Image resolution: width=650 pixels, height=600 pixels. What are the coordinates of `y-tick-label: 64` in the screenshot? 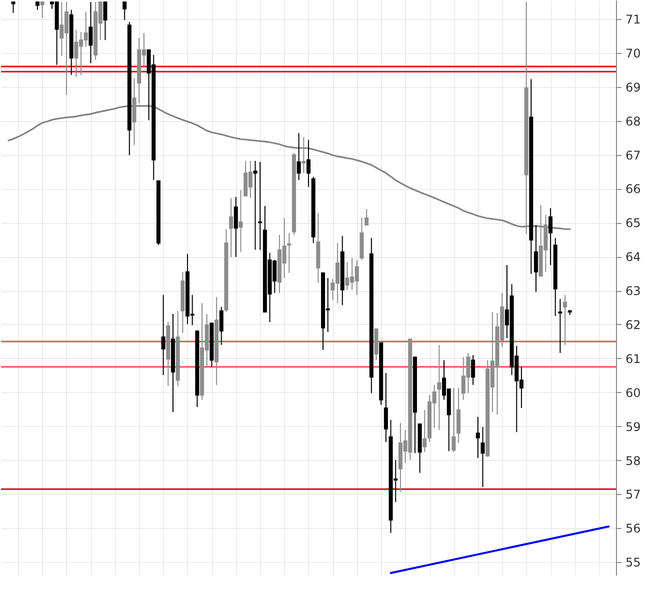 It's located at (633, 257).